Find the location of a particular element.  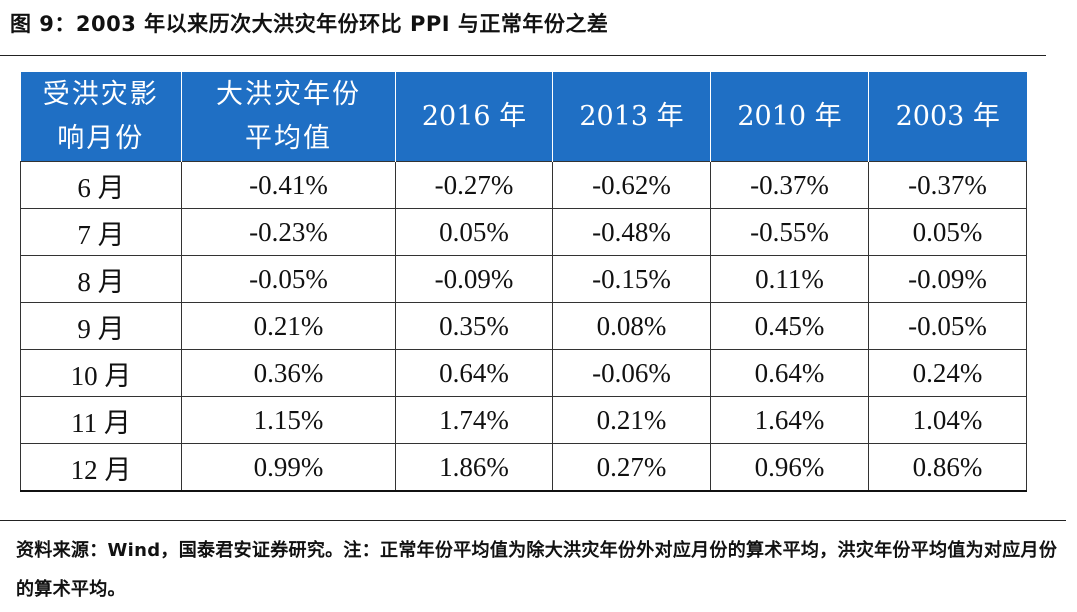

value-cell-2003: -0.09% is located at coordinates (947, 279).